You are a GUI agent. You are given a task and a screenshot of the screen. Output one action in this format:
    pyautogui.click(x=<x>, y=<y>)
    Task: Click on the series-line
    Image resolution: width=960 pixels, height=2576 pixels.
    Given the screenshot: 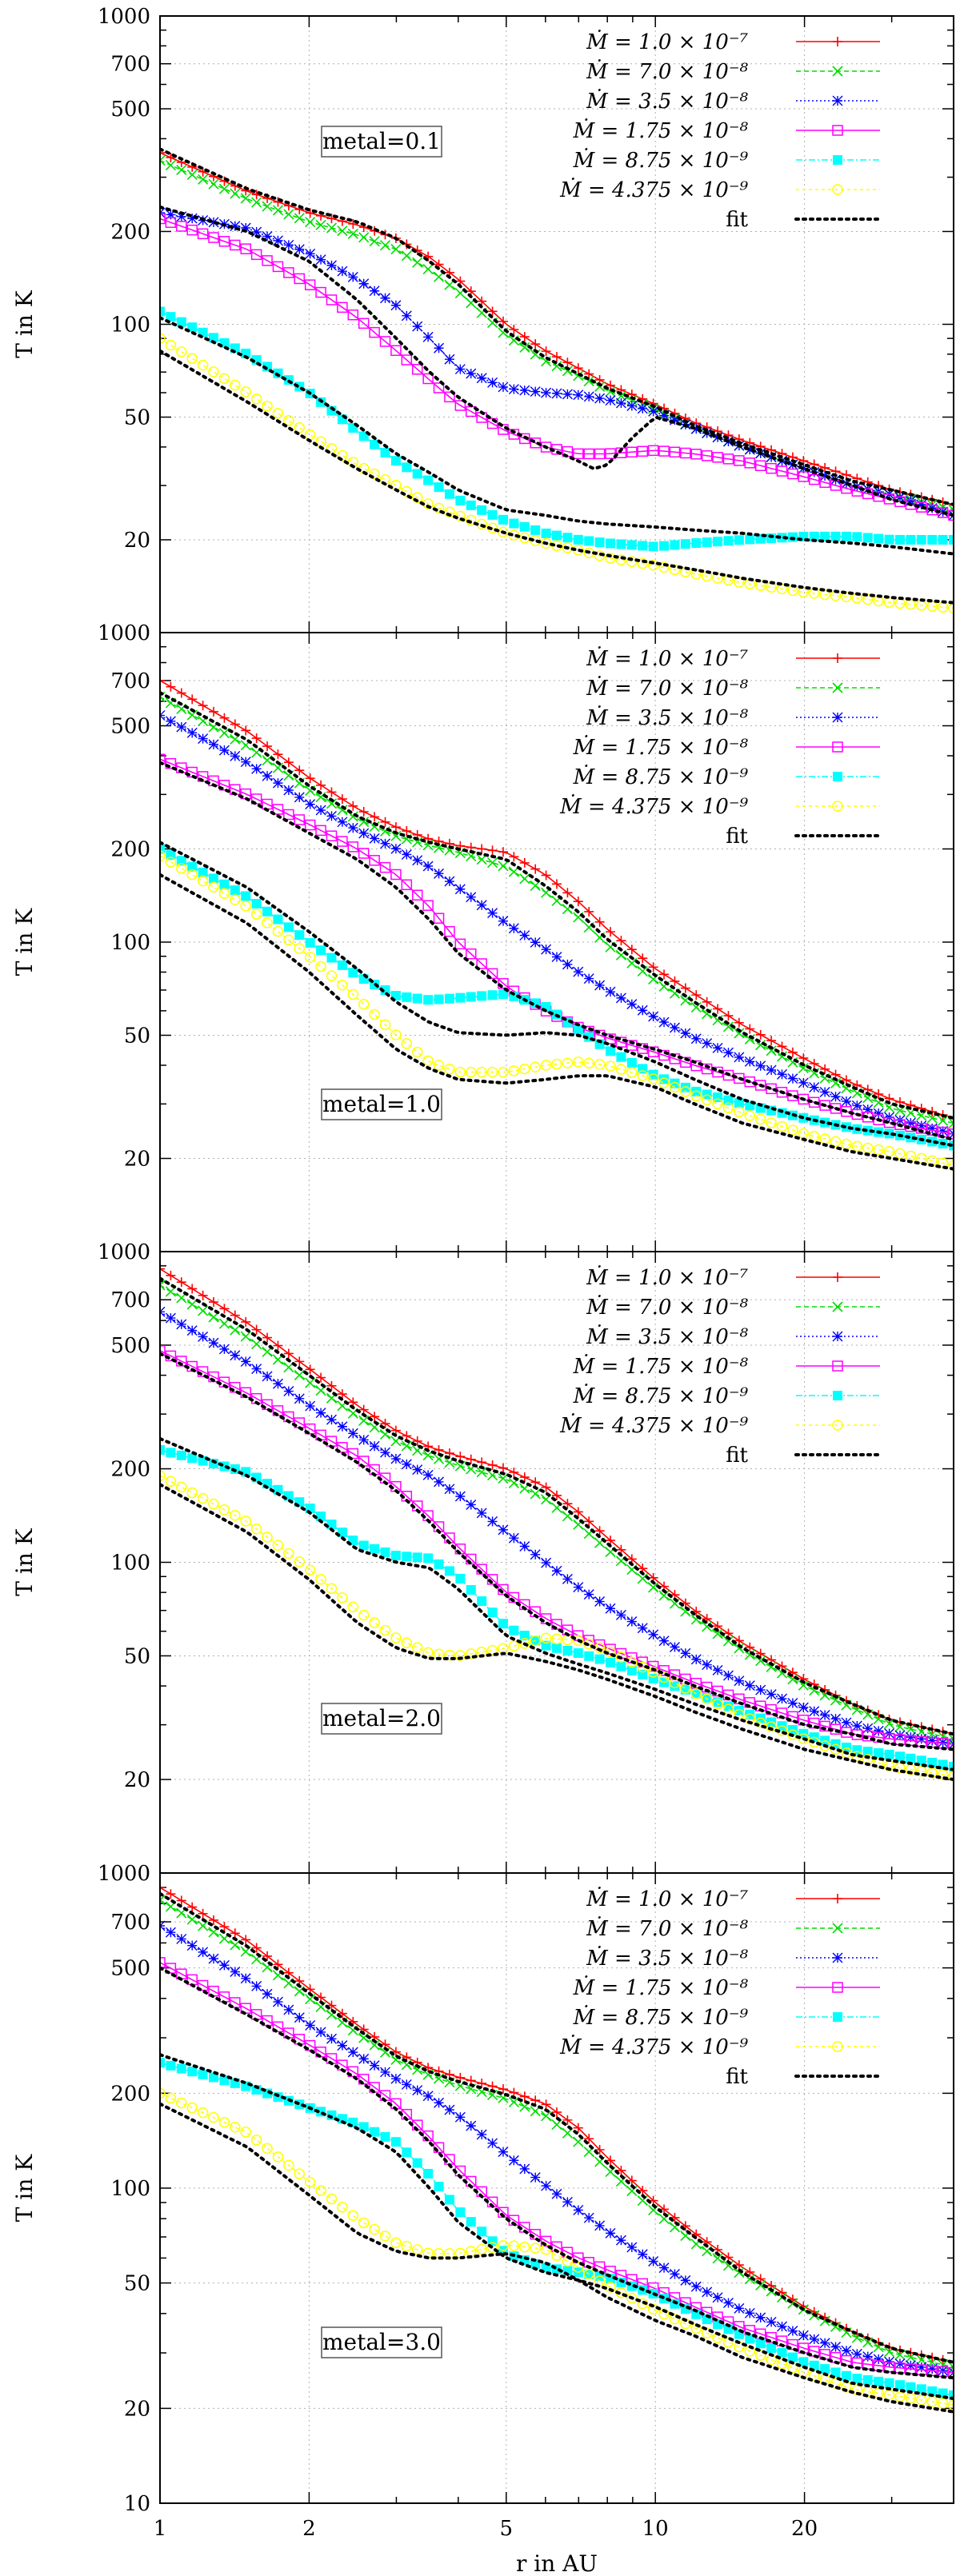 What is the action you would take?
    pyautogui.click(x=557, y=335)
    